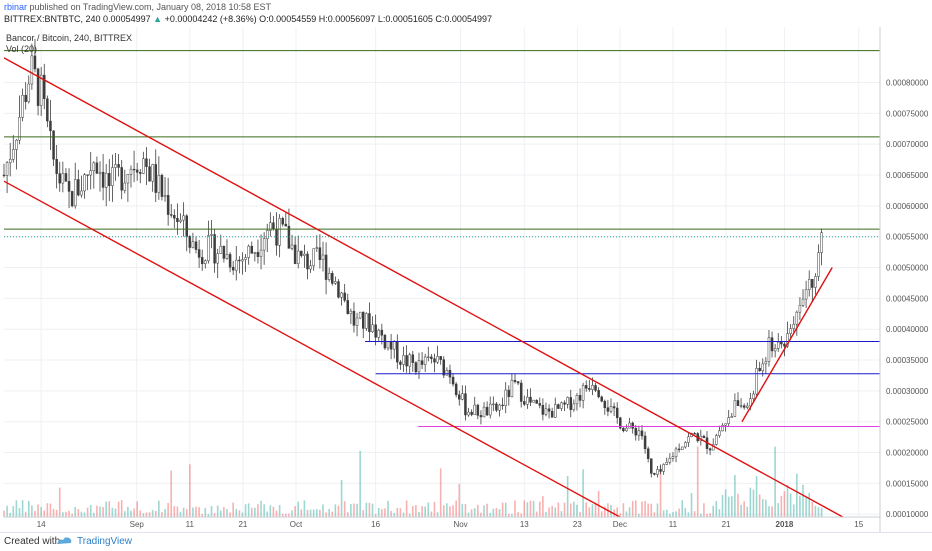  Describe the element at coordinates (785, 524) in the screenshot. I see `x-tick-label: 2018` at that location.